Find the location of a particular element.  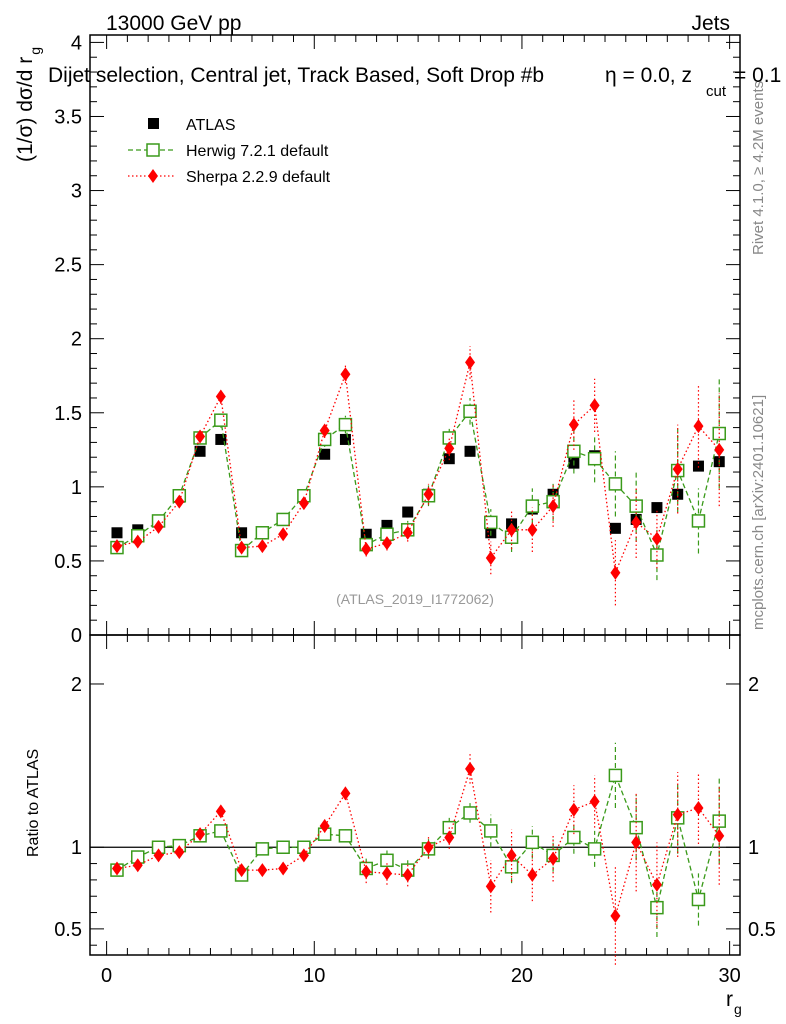

legend-sherpa-marker is located at coordinates (153, 176).